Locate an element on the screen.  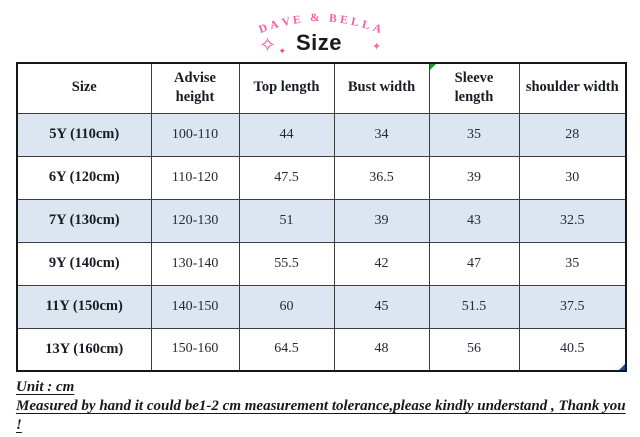
size-label-cell: 5Y (110cm) is located at coordinates (84, 134).